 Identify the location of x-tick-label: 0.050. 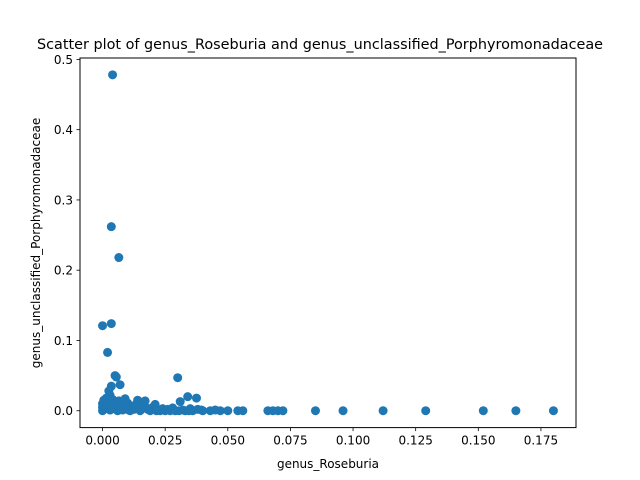
(228, 441).